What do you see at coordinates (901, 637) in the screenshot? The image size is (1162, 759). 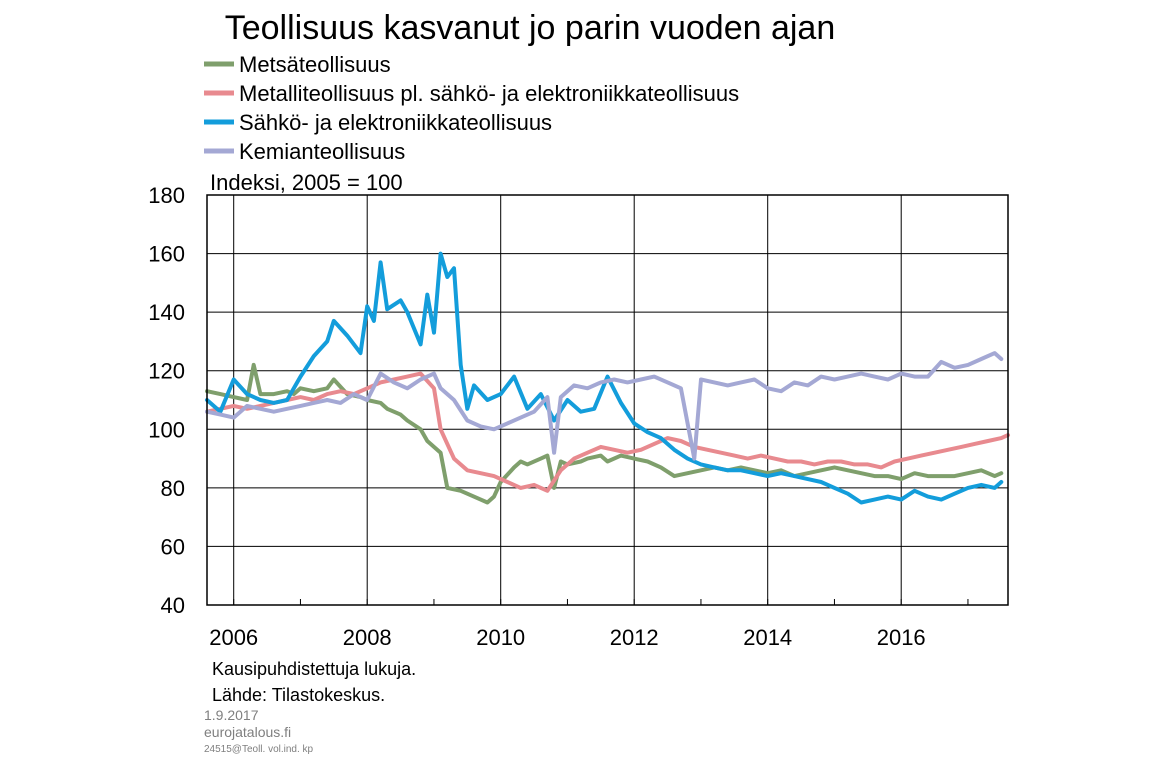 I see `x-tick-label: 2016` at bounding box center [901, 637].